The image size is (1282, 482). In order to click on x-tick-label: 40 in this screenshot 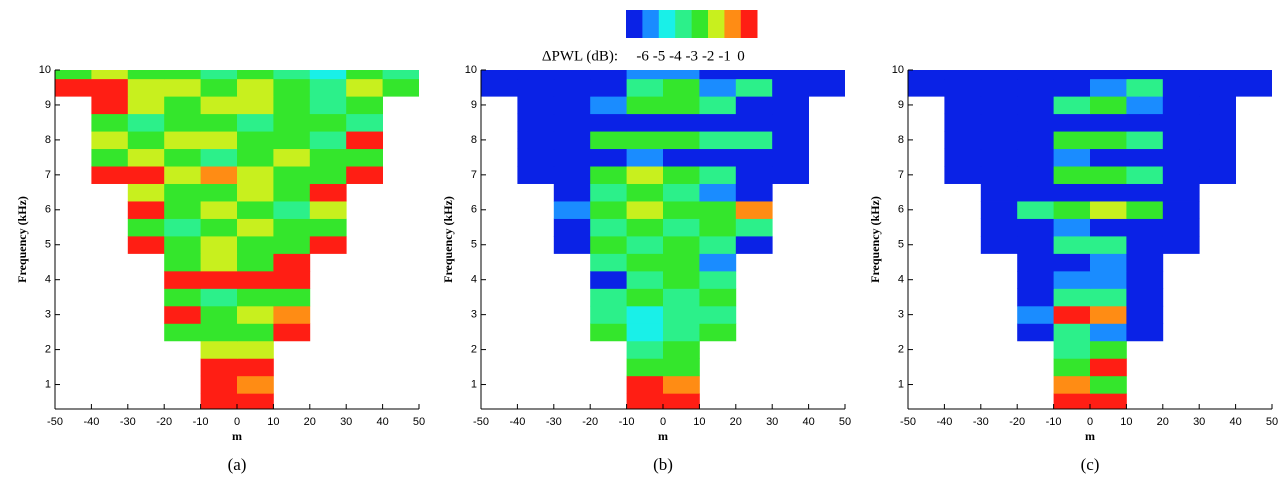, I will do `click(808, 422)`.